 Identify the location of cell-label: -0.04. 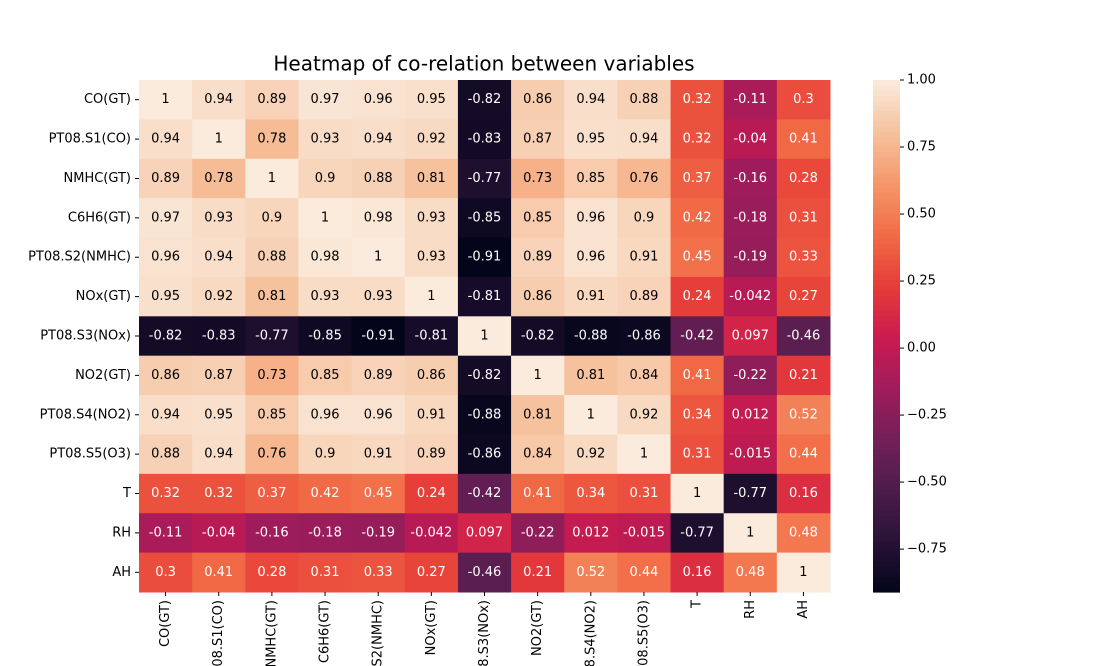
(219, 532).